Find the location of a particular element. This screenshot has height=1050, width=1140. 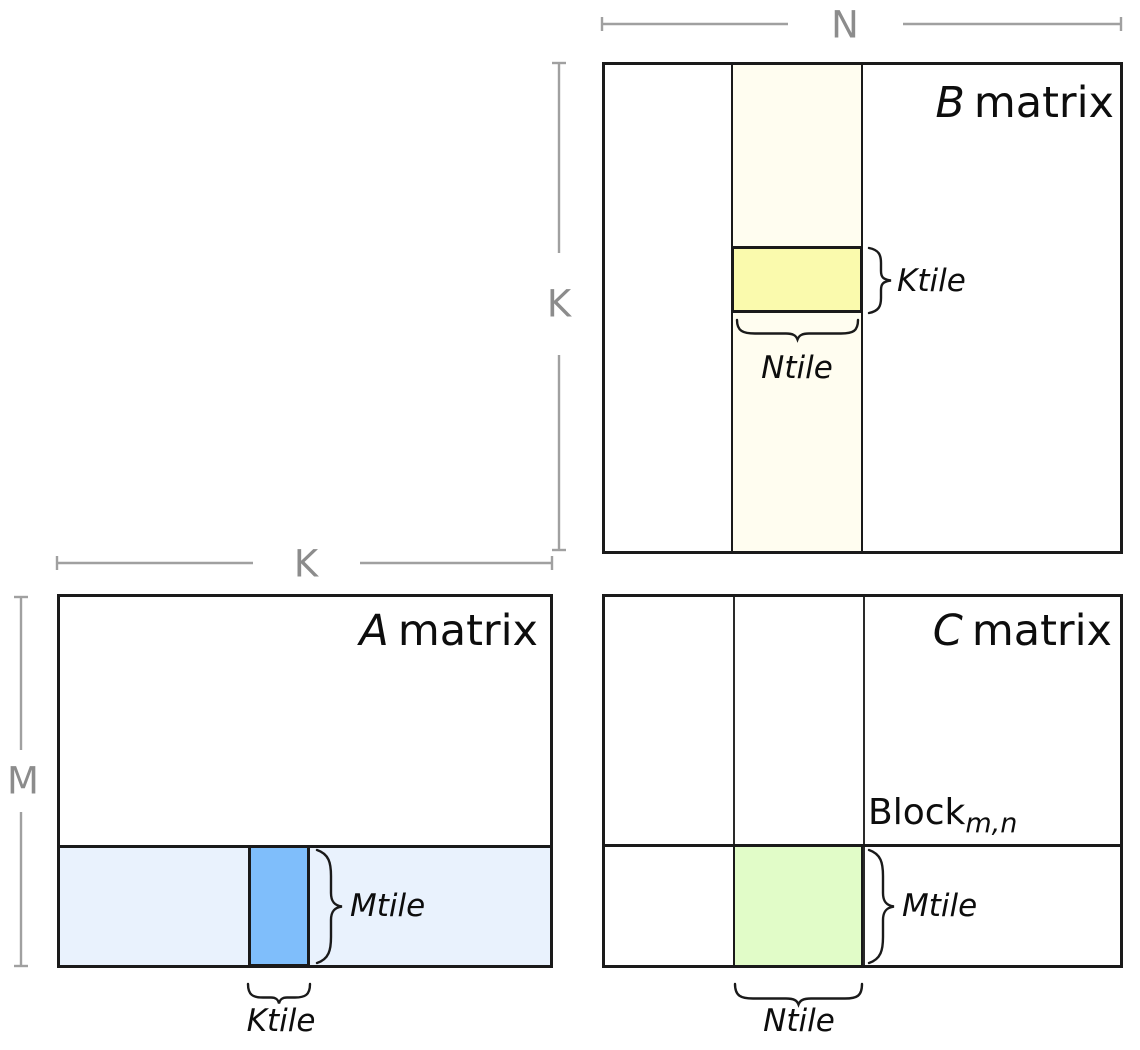

c-matrix-title-letter: C is located at coordinates (947, 631).